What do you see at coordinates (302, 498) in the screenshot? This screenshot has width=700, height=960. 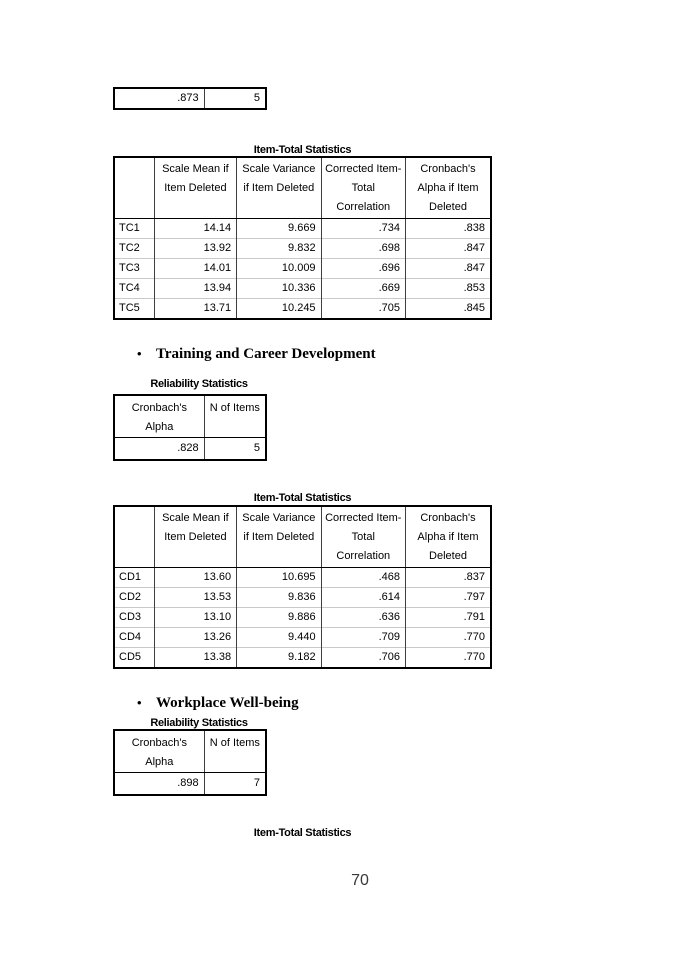 I see `item-total-statistics-title-2: Item-Total Statistics` at bounding box center [302, 498].